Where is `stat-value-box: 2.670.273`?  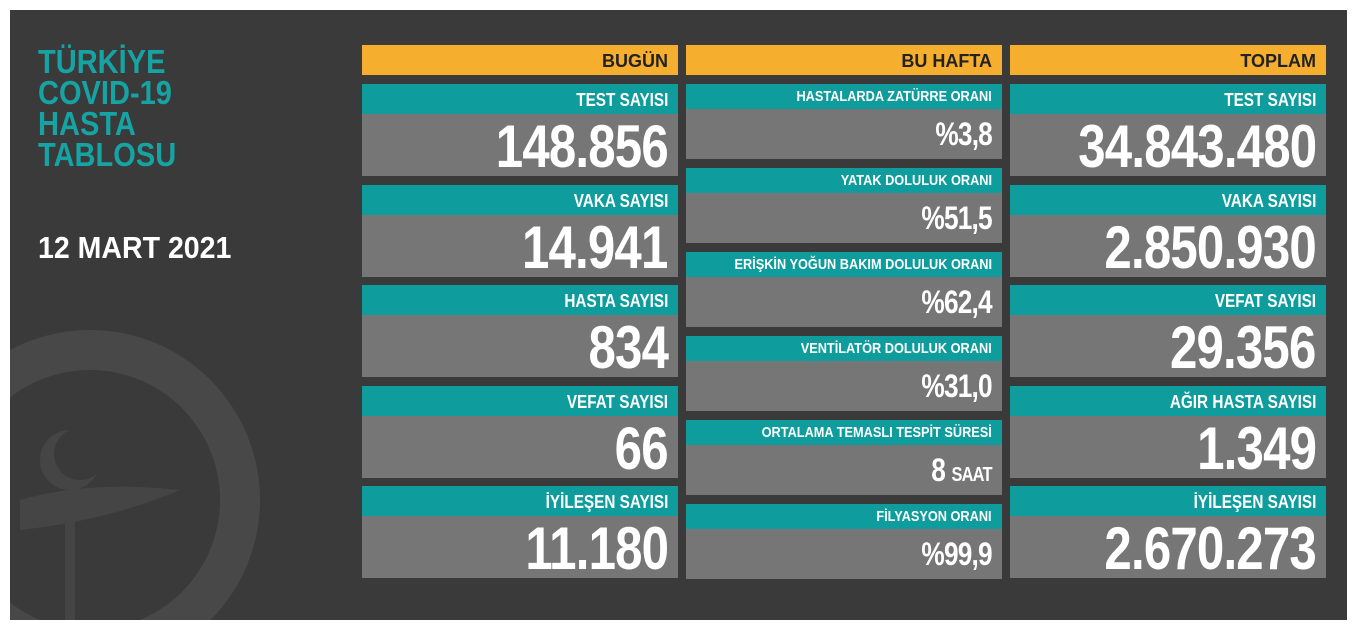 stat-value-box: 2.670.273 is located at coordinates (1168, 548).